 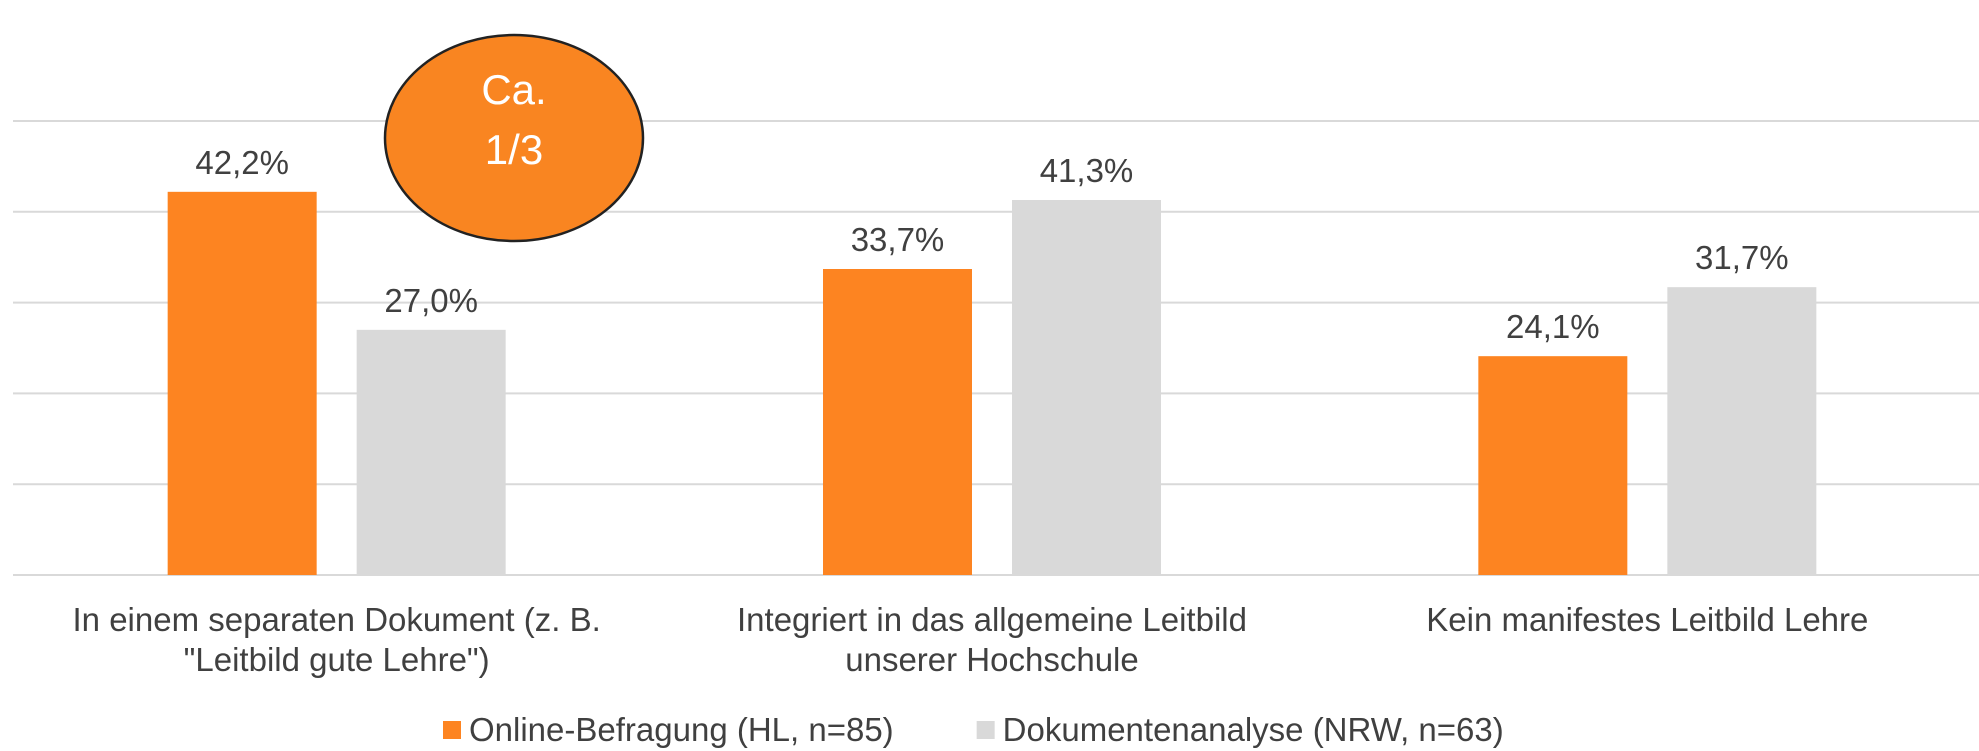 I want to click on legend-label: Online-Befragung (HL, n=85), so click(x=681, y=729).